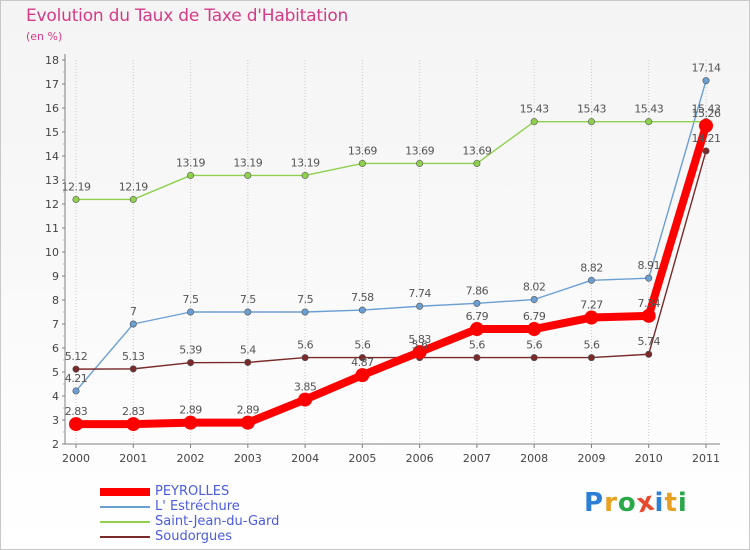 This screenshot has width=750, height=550. Describe the element at coordinates (192, 491) in the screenshot. I see `legend-label: PEYROLLES` at that location.